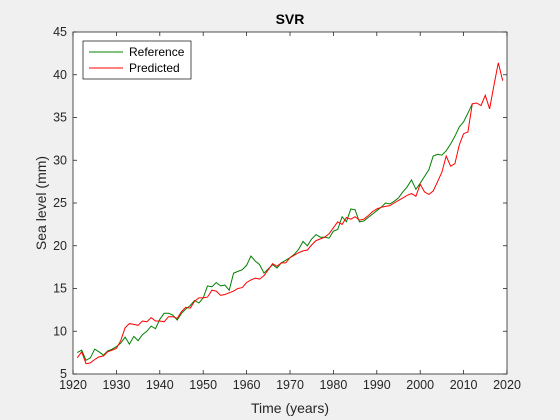  I want to click on legend-label-predicted: Predicted, so click(154, 68).